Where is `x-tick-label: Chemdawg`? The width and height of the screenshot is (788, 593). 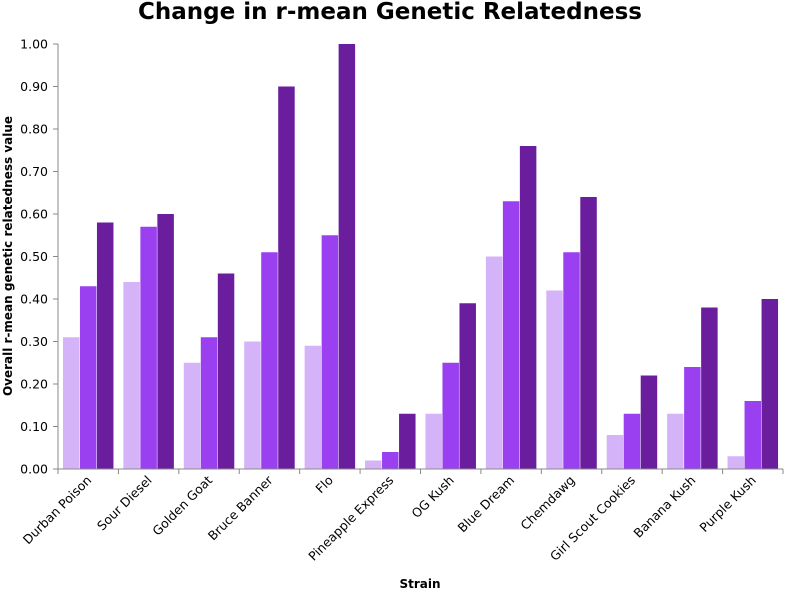 x-tick-label: Chemdawg is located at coordinates (547, 503).